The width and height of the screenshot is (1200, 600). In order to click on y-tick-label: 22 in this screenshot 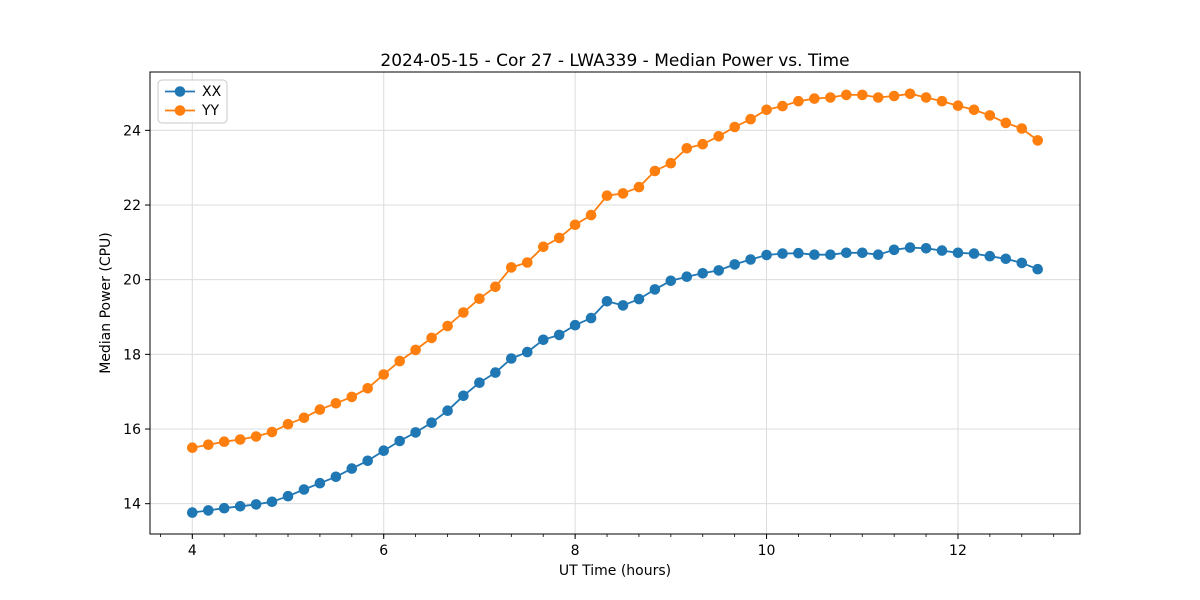, I will do `click(132, 206)`.